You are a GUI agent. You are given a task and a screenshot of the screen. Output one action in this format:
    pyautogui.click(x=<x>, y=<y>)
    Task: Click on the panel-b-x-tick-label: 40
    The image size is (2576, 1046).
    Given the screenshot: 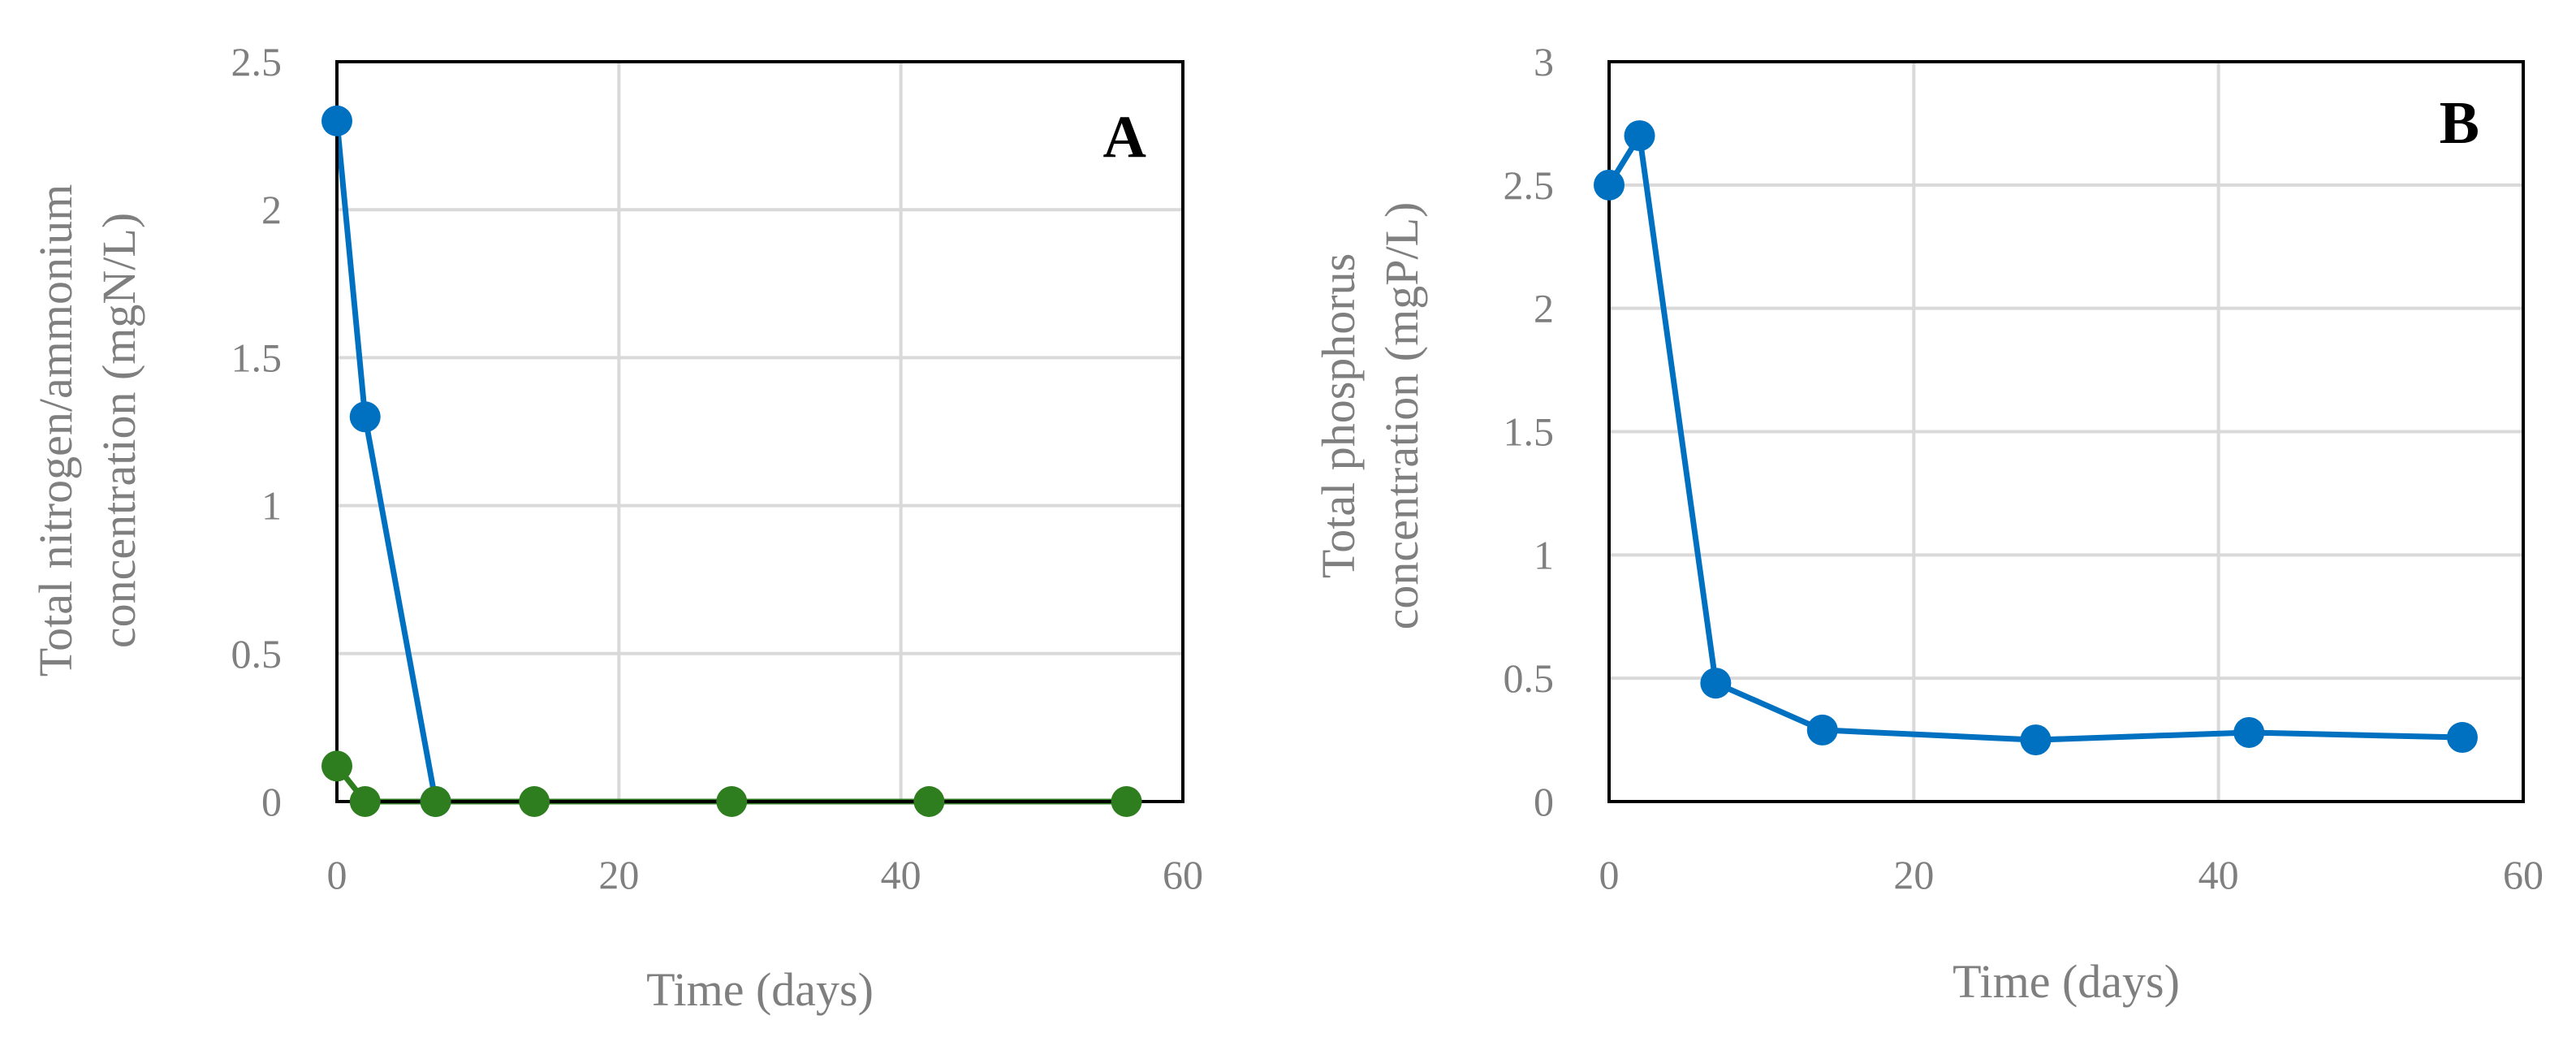 What is the action you would take?
    pyautogui.click(x=2218, y=874)
    